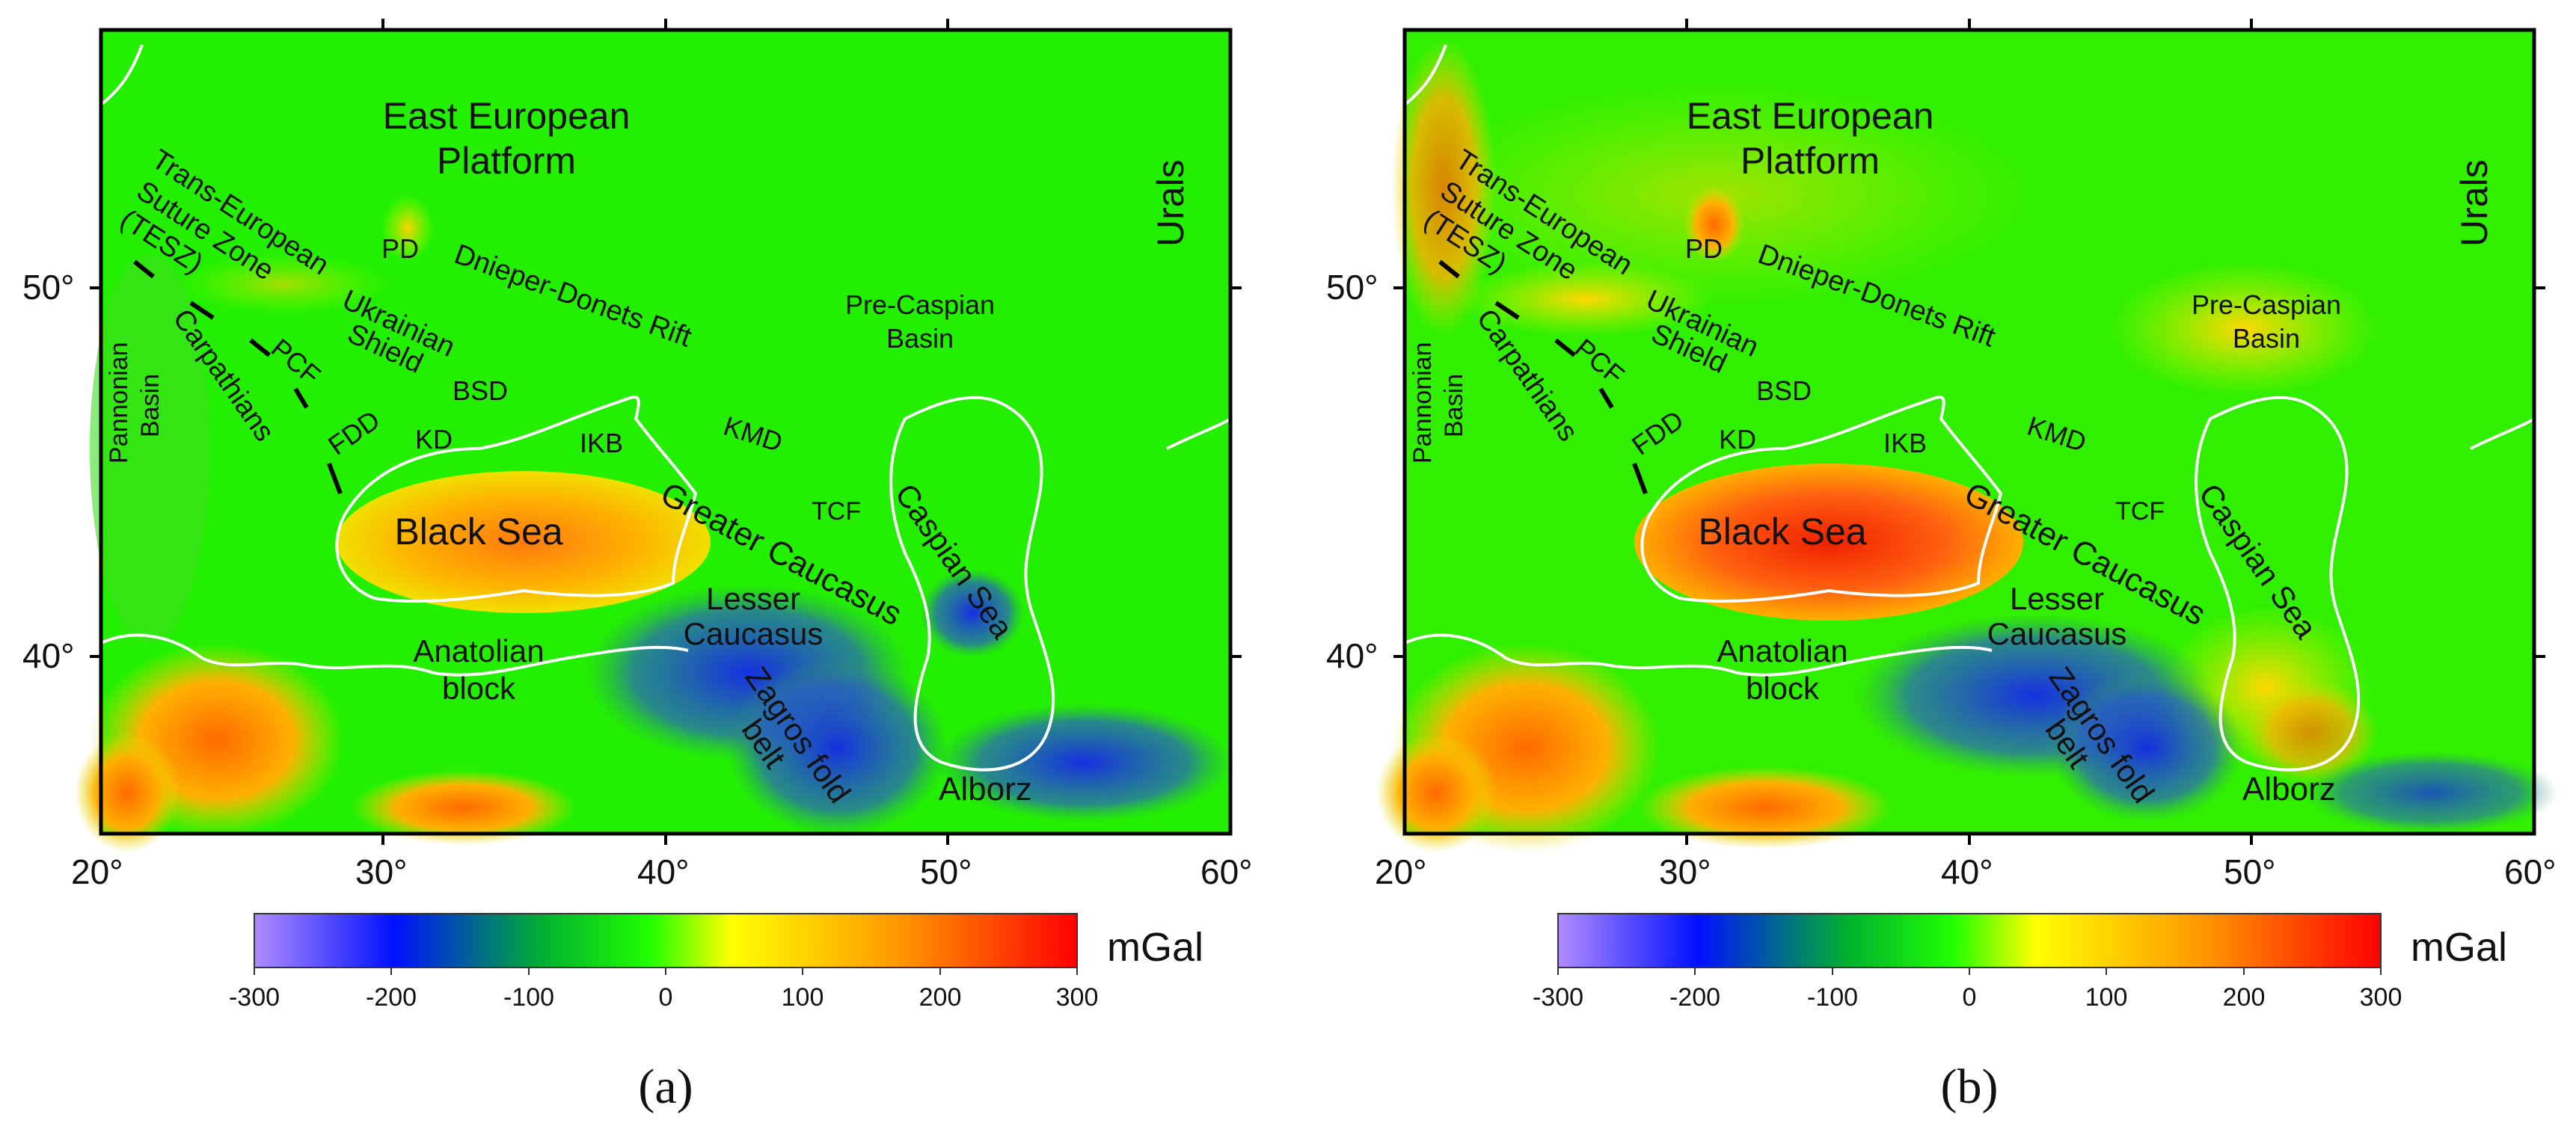 This screenshot has height=1129, width=2576. Describe the element at coordinates (2311, 732) in the screenshot. I see `anomaly-caspian-south` at that location.